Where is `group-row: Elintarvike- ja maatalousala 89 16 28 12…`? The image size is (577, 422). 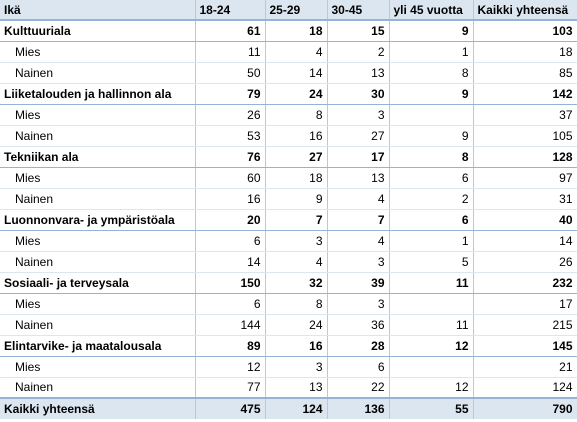
group-row: Elintarvike- ja maatalousala 89 16 28 12… is located at coordinates (288, 345).